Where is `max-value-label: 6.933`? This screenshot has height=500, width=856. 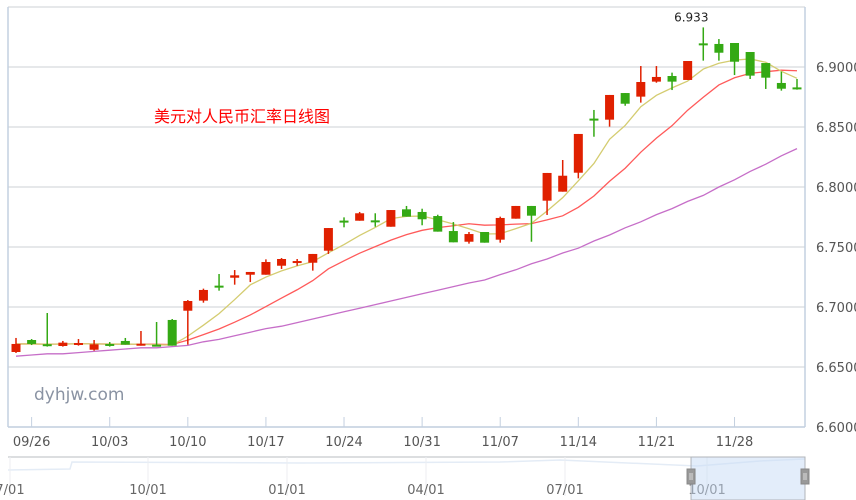
max-value-label: 6.933 is located at coordinates (691, 17).